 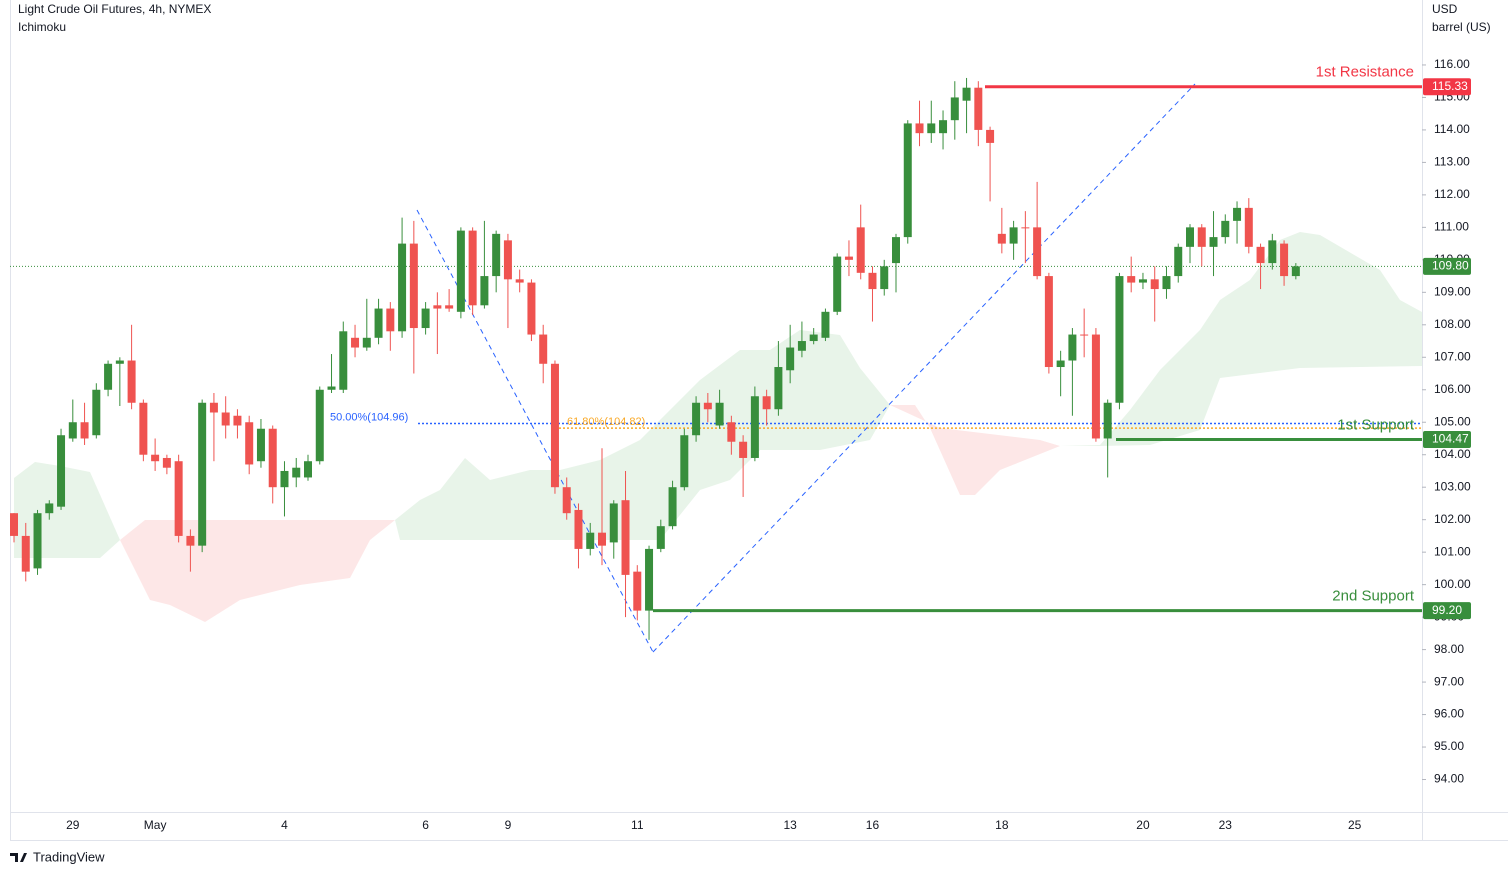 I want to click on x-tick-label: 4, so click(x=284, y=825).